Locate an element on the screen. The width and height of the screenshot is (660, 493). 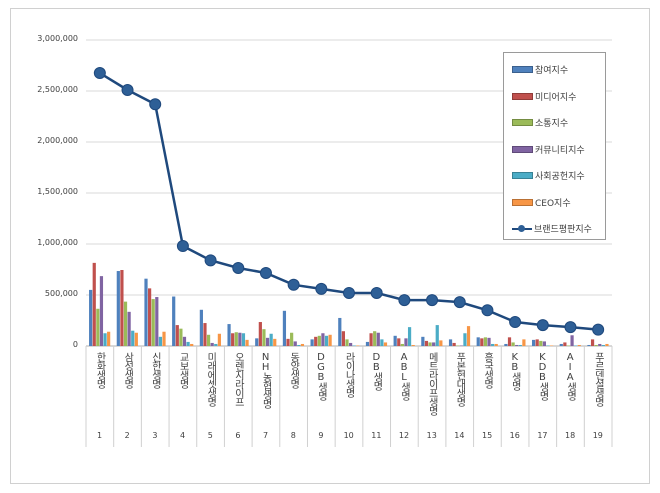
legend-dot-icon is located at coordinates (521, 228).